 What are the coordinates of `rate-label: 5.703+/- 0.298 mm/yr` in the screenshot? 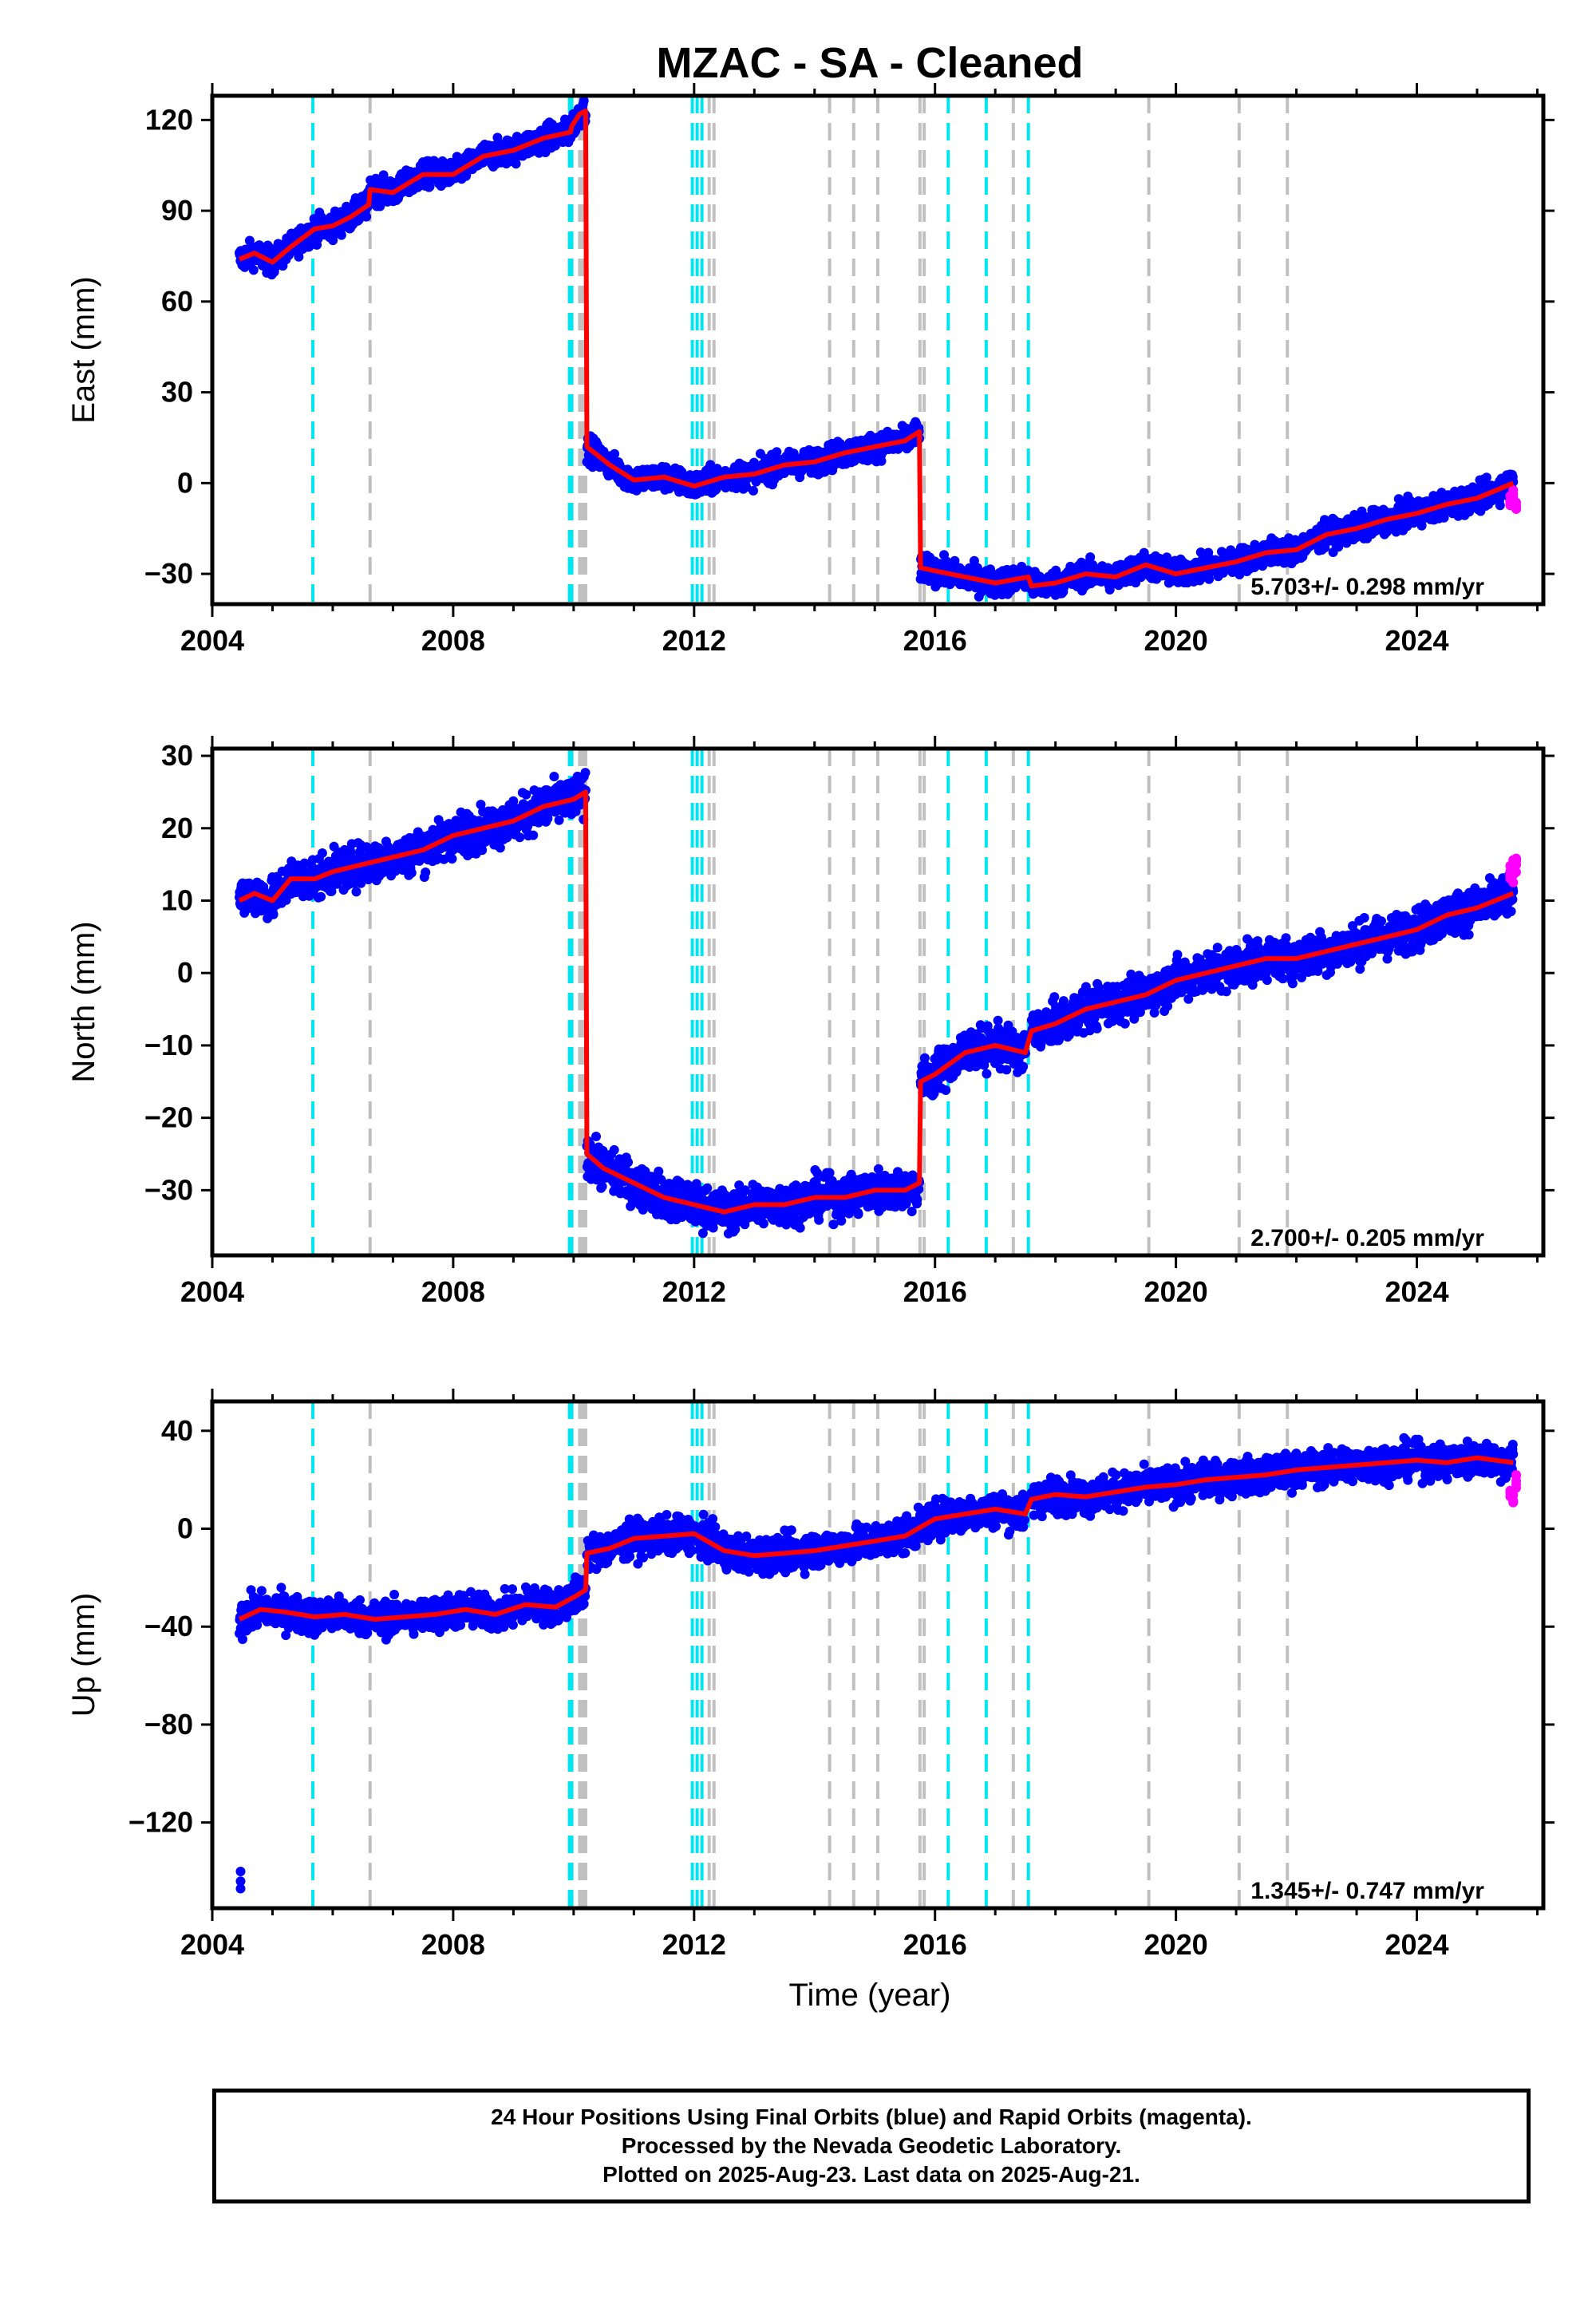 It's located at (1367, 587).